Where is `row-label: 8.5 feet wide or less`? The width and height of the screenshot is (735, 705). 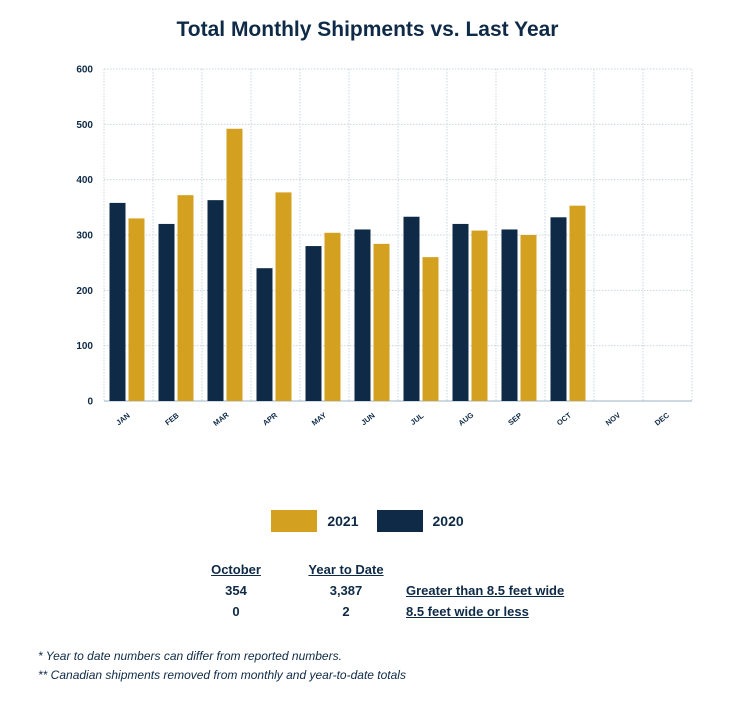
row-label: 8.5 feet wide or less is located at coordinates (467, 611).